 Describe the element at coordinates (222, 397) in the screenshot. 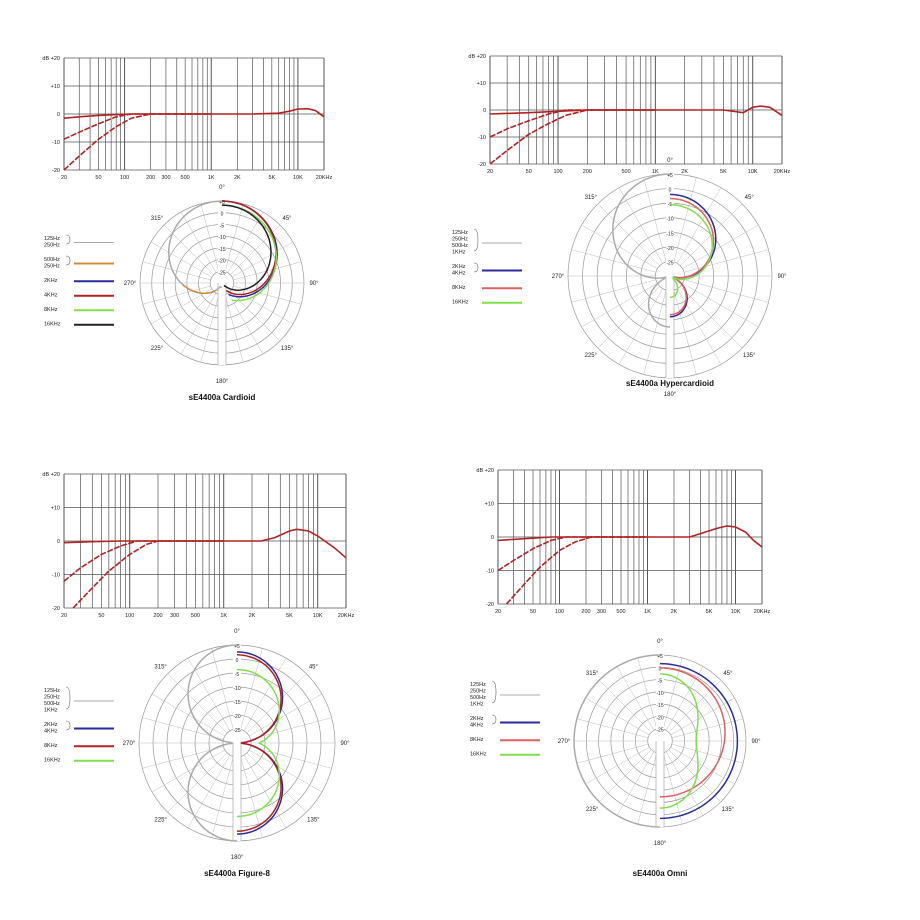

I see `chart-caption: sE4400a Cardioid` at that location.